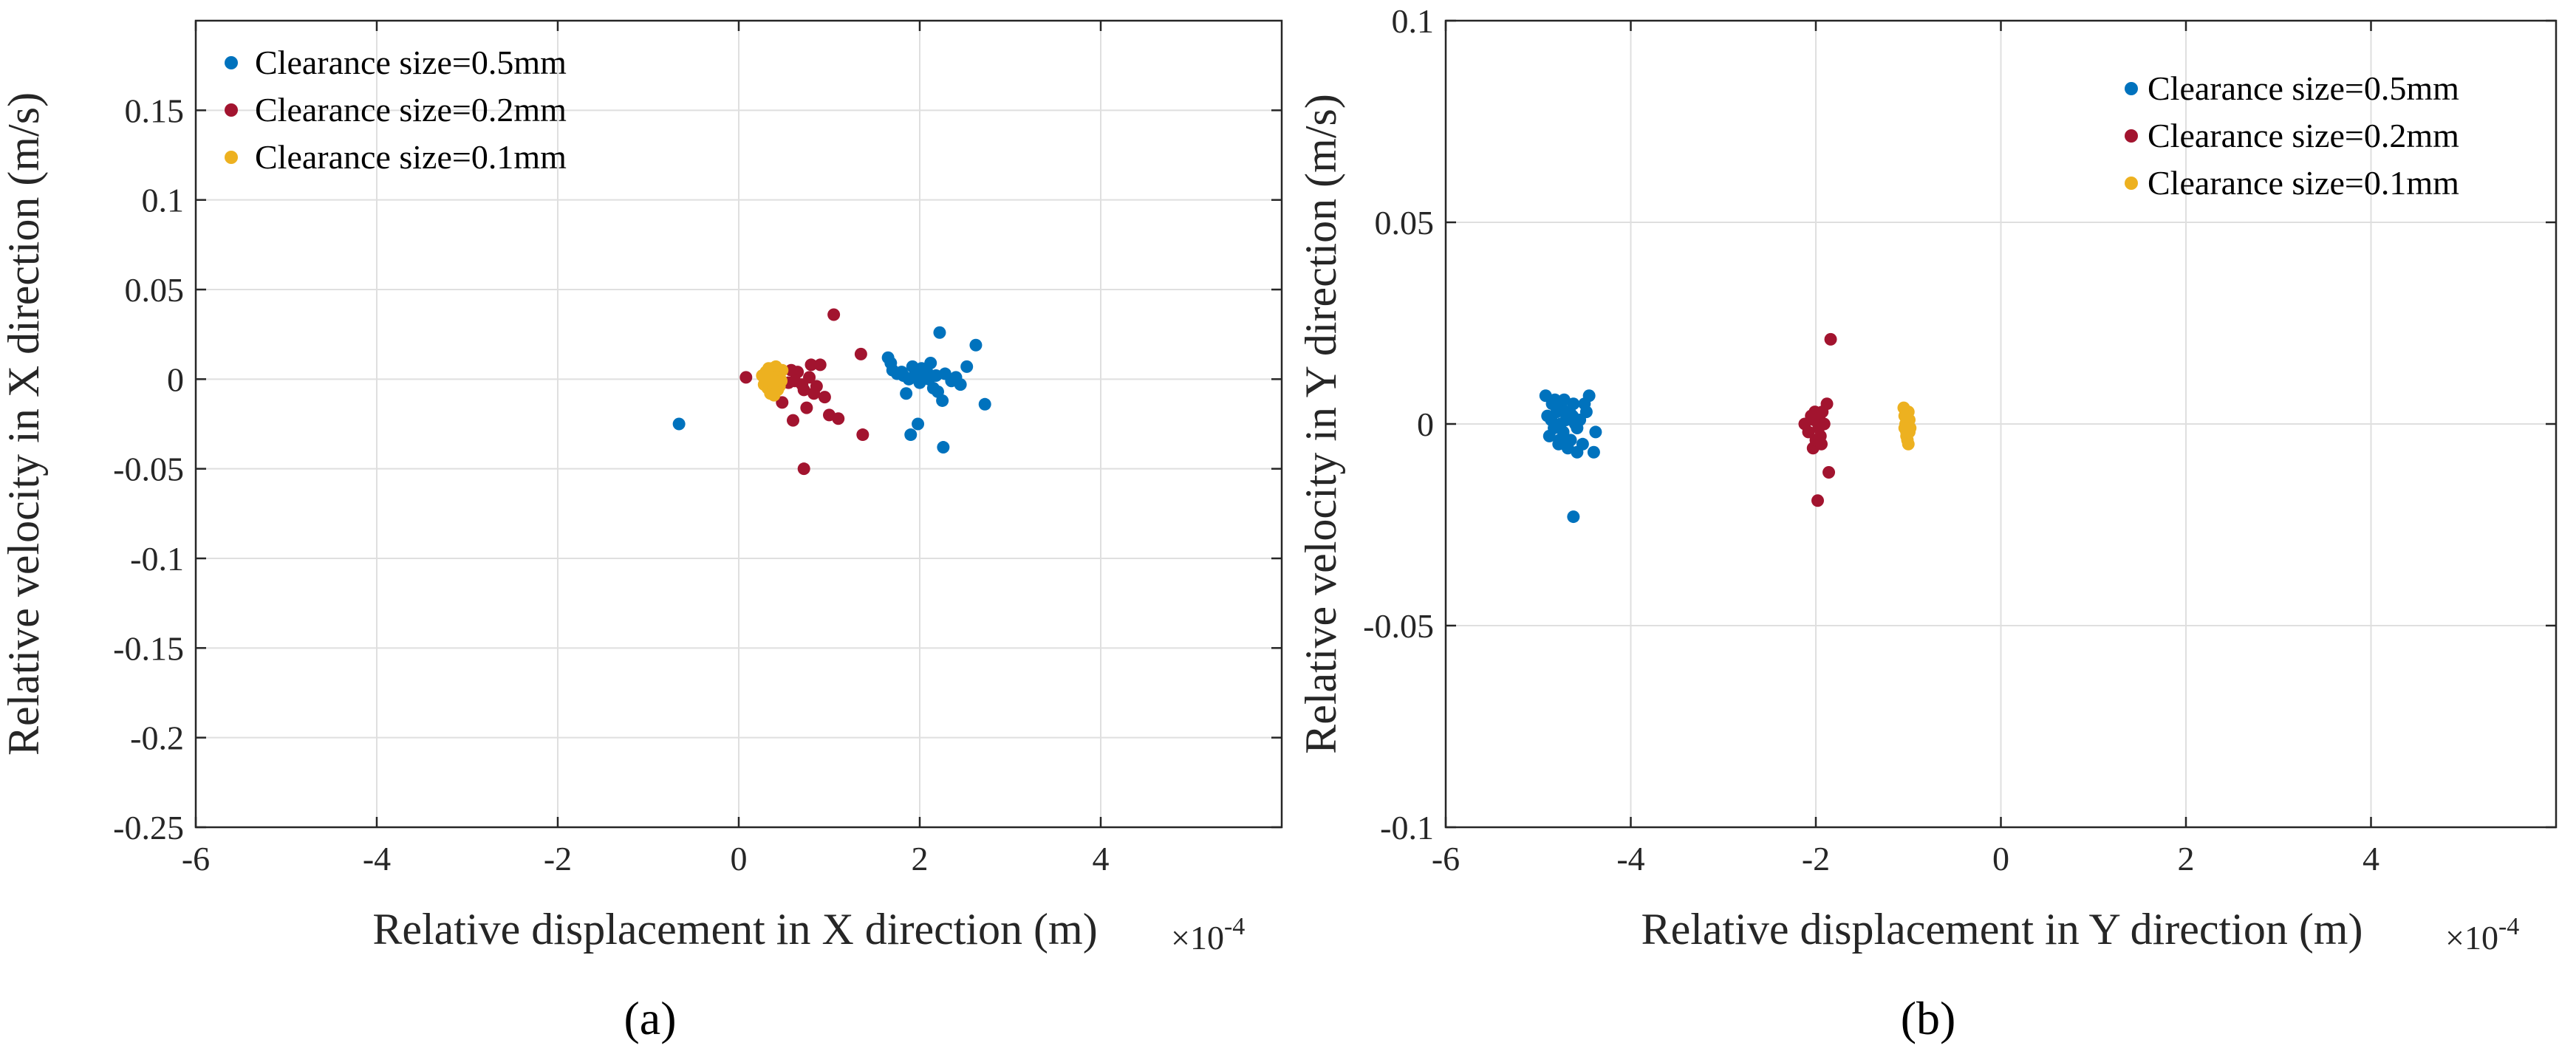  Describe the element at coordinates (24, 424) in the screenshot. I see `y-axis-label: Relative velocity in X direction (m/s)` at that location.